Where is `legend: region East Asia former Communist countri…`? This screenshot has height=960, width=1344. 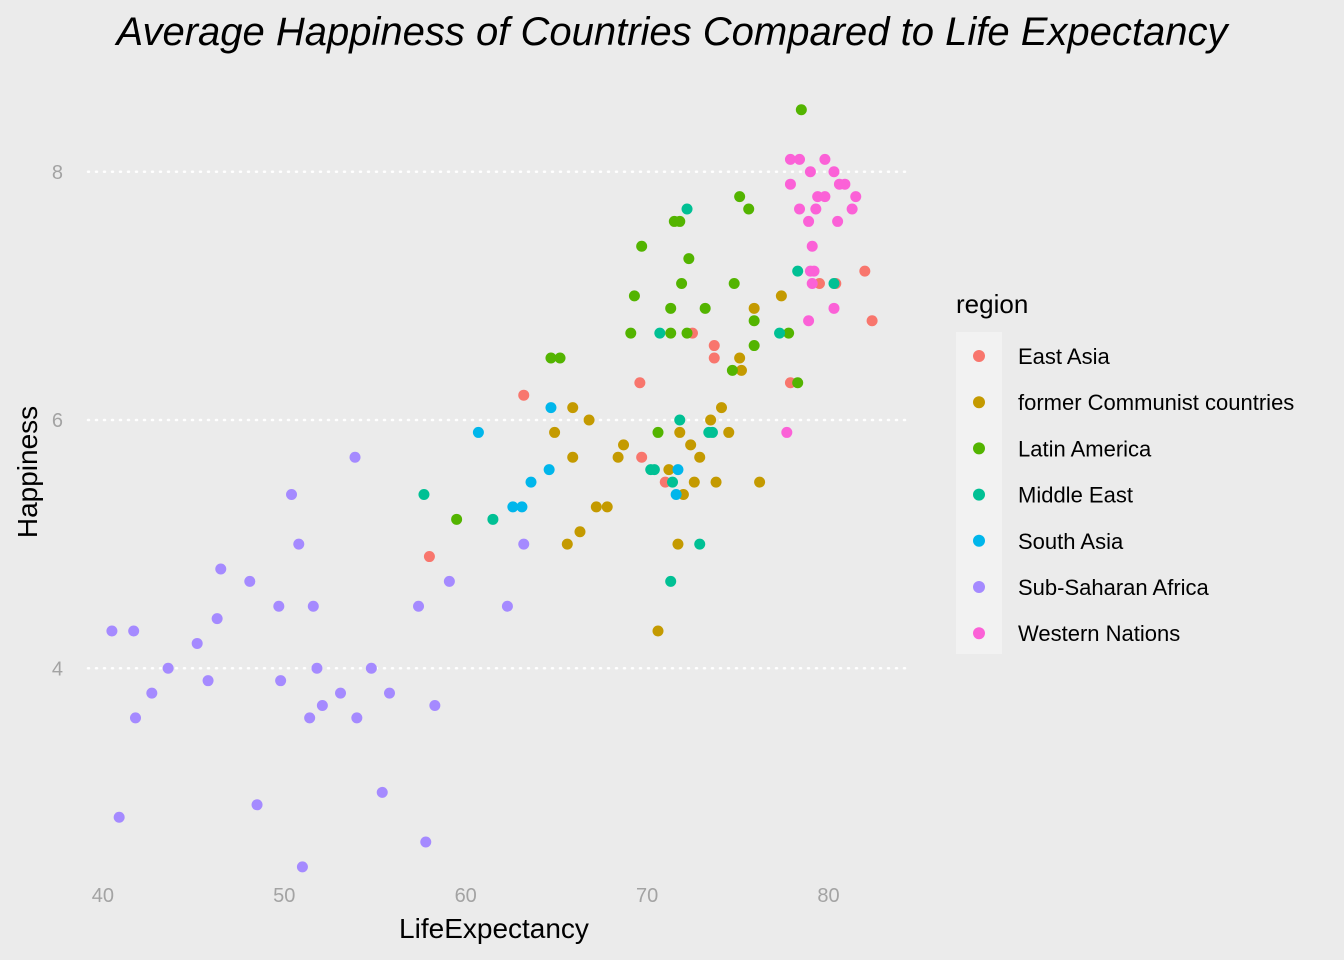
legend: region East Asia former Communist countri… is located at coordinates (1125, 471).